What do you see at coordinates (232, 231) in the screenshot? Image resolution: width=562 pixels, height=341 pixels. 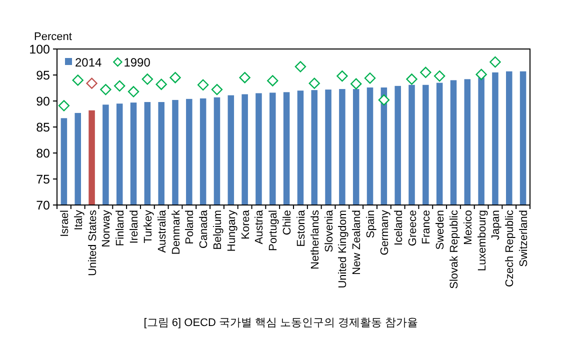 I see `x-tick-label: Hungary` at bounding box center [232, 231].